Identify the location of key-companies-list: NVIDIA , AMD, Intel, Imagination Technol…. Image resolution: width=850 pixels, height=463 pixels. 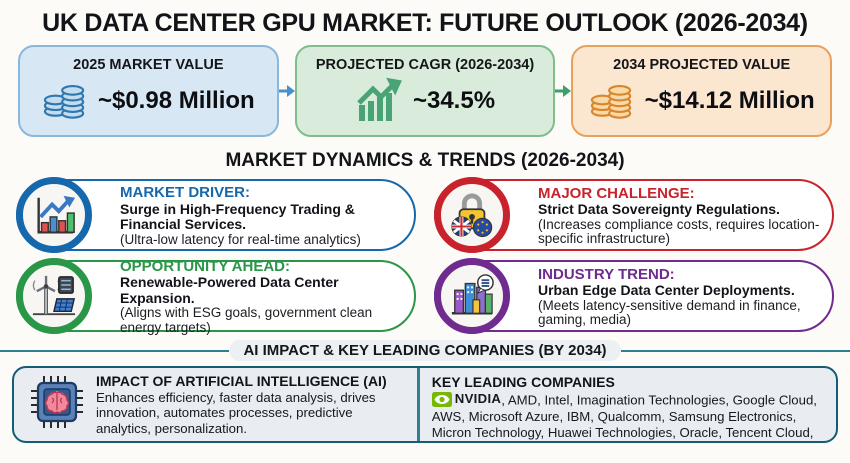
(627, 416).